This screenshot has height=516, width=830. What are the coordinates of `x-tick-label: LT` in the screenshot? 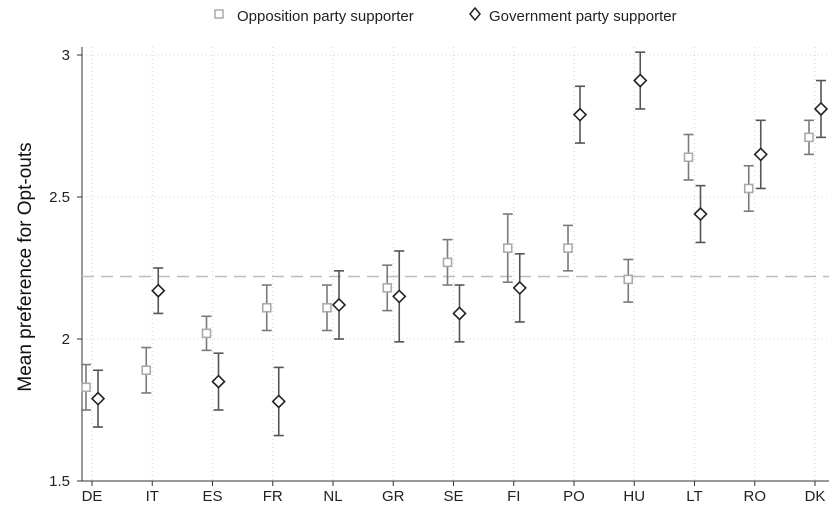 It's located at (694, 496).